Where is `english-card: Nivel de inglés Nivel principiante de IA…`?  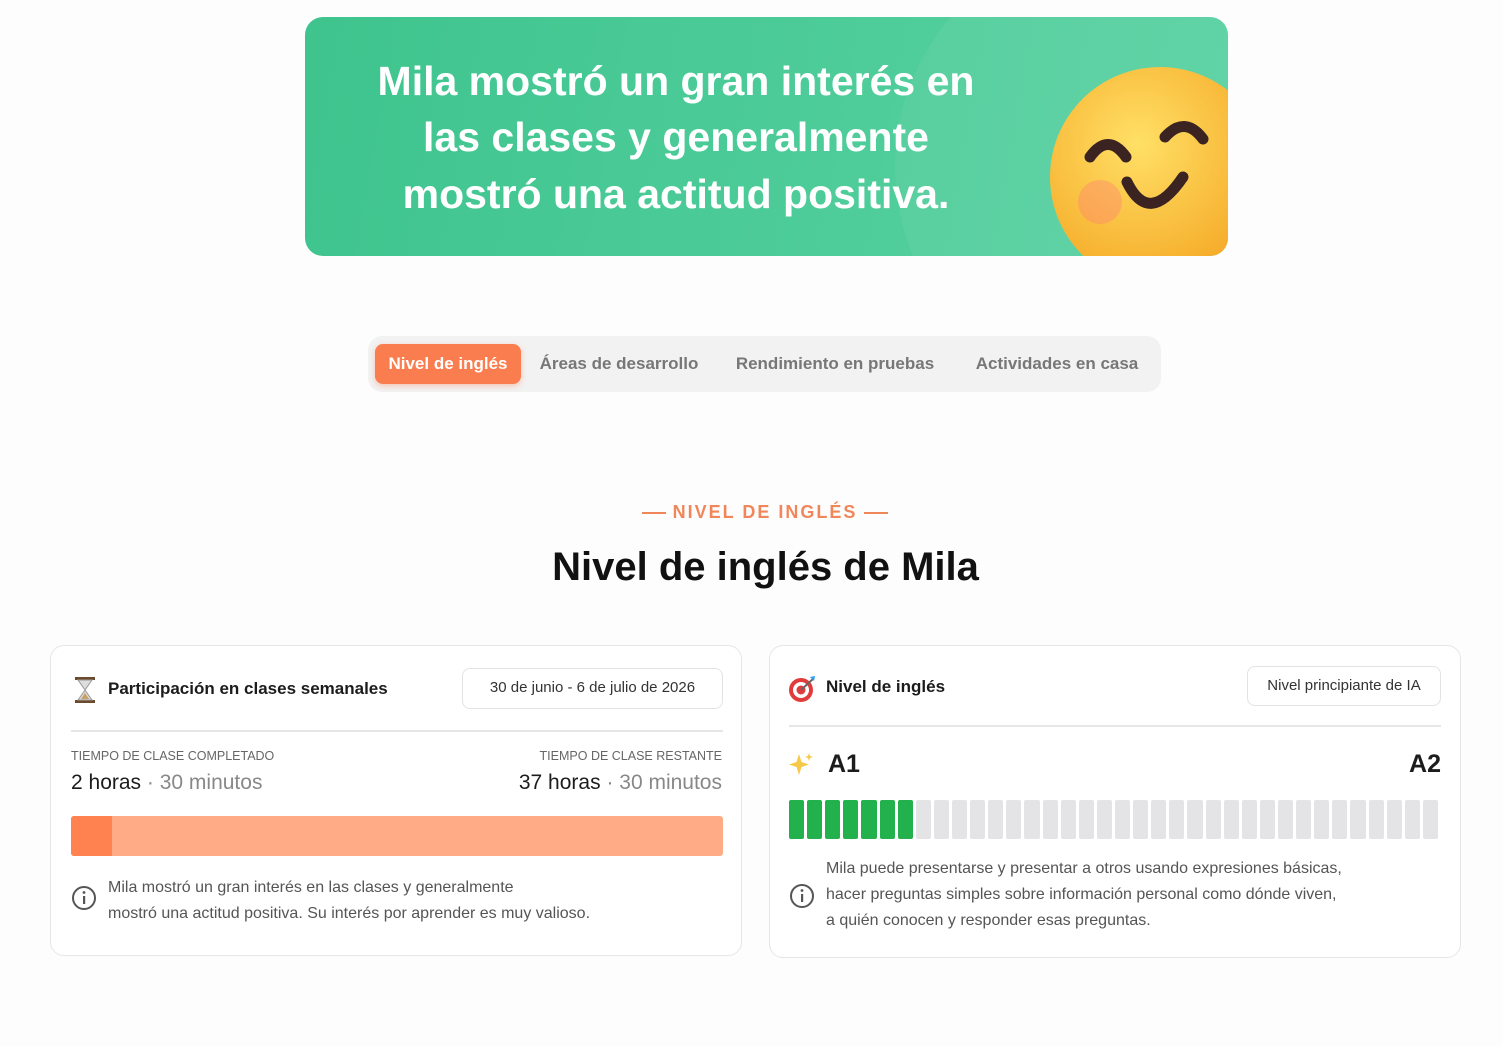 english-card: Nivel de inglés Nivel principiante de IA… is located at coordinates (1115, 801).